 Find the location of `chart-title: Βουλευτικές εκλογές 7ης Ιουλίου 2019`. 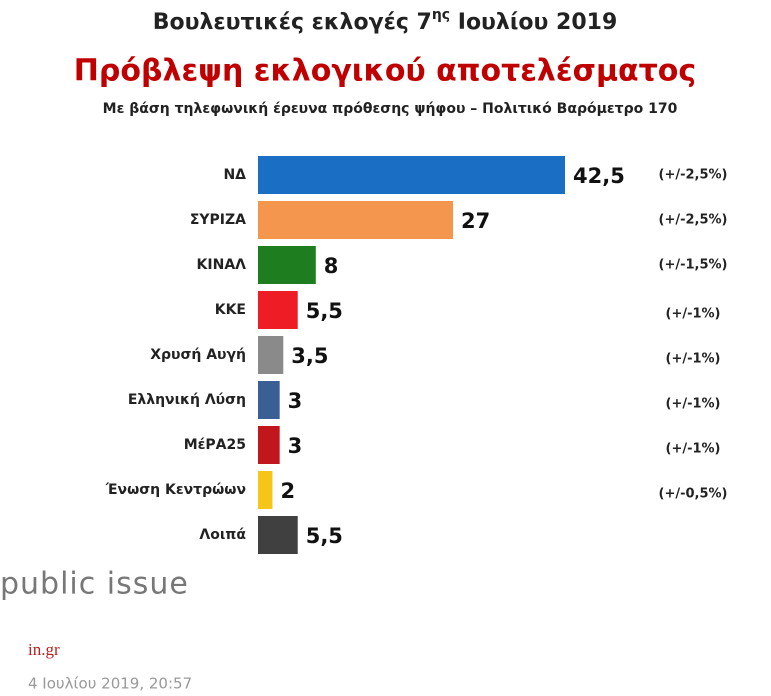

chart-title: Βουλευτικές εκλογές 7ης Ιουλίου 2019 is located at coordinates (385, 21).